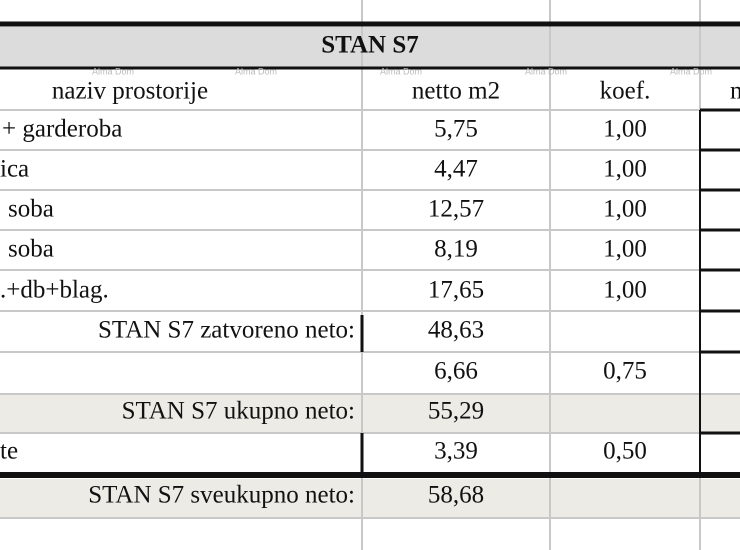 This screenshot has height=550, width=740. Describe the element at coordinates (370, 414) in the screenshot. I see `subtotal-band` at that location.